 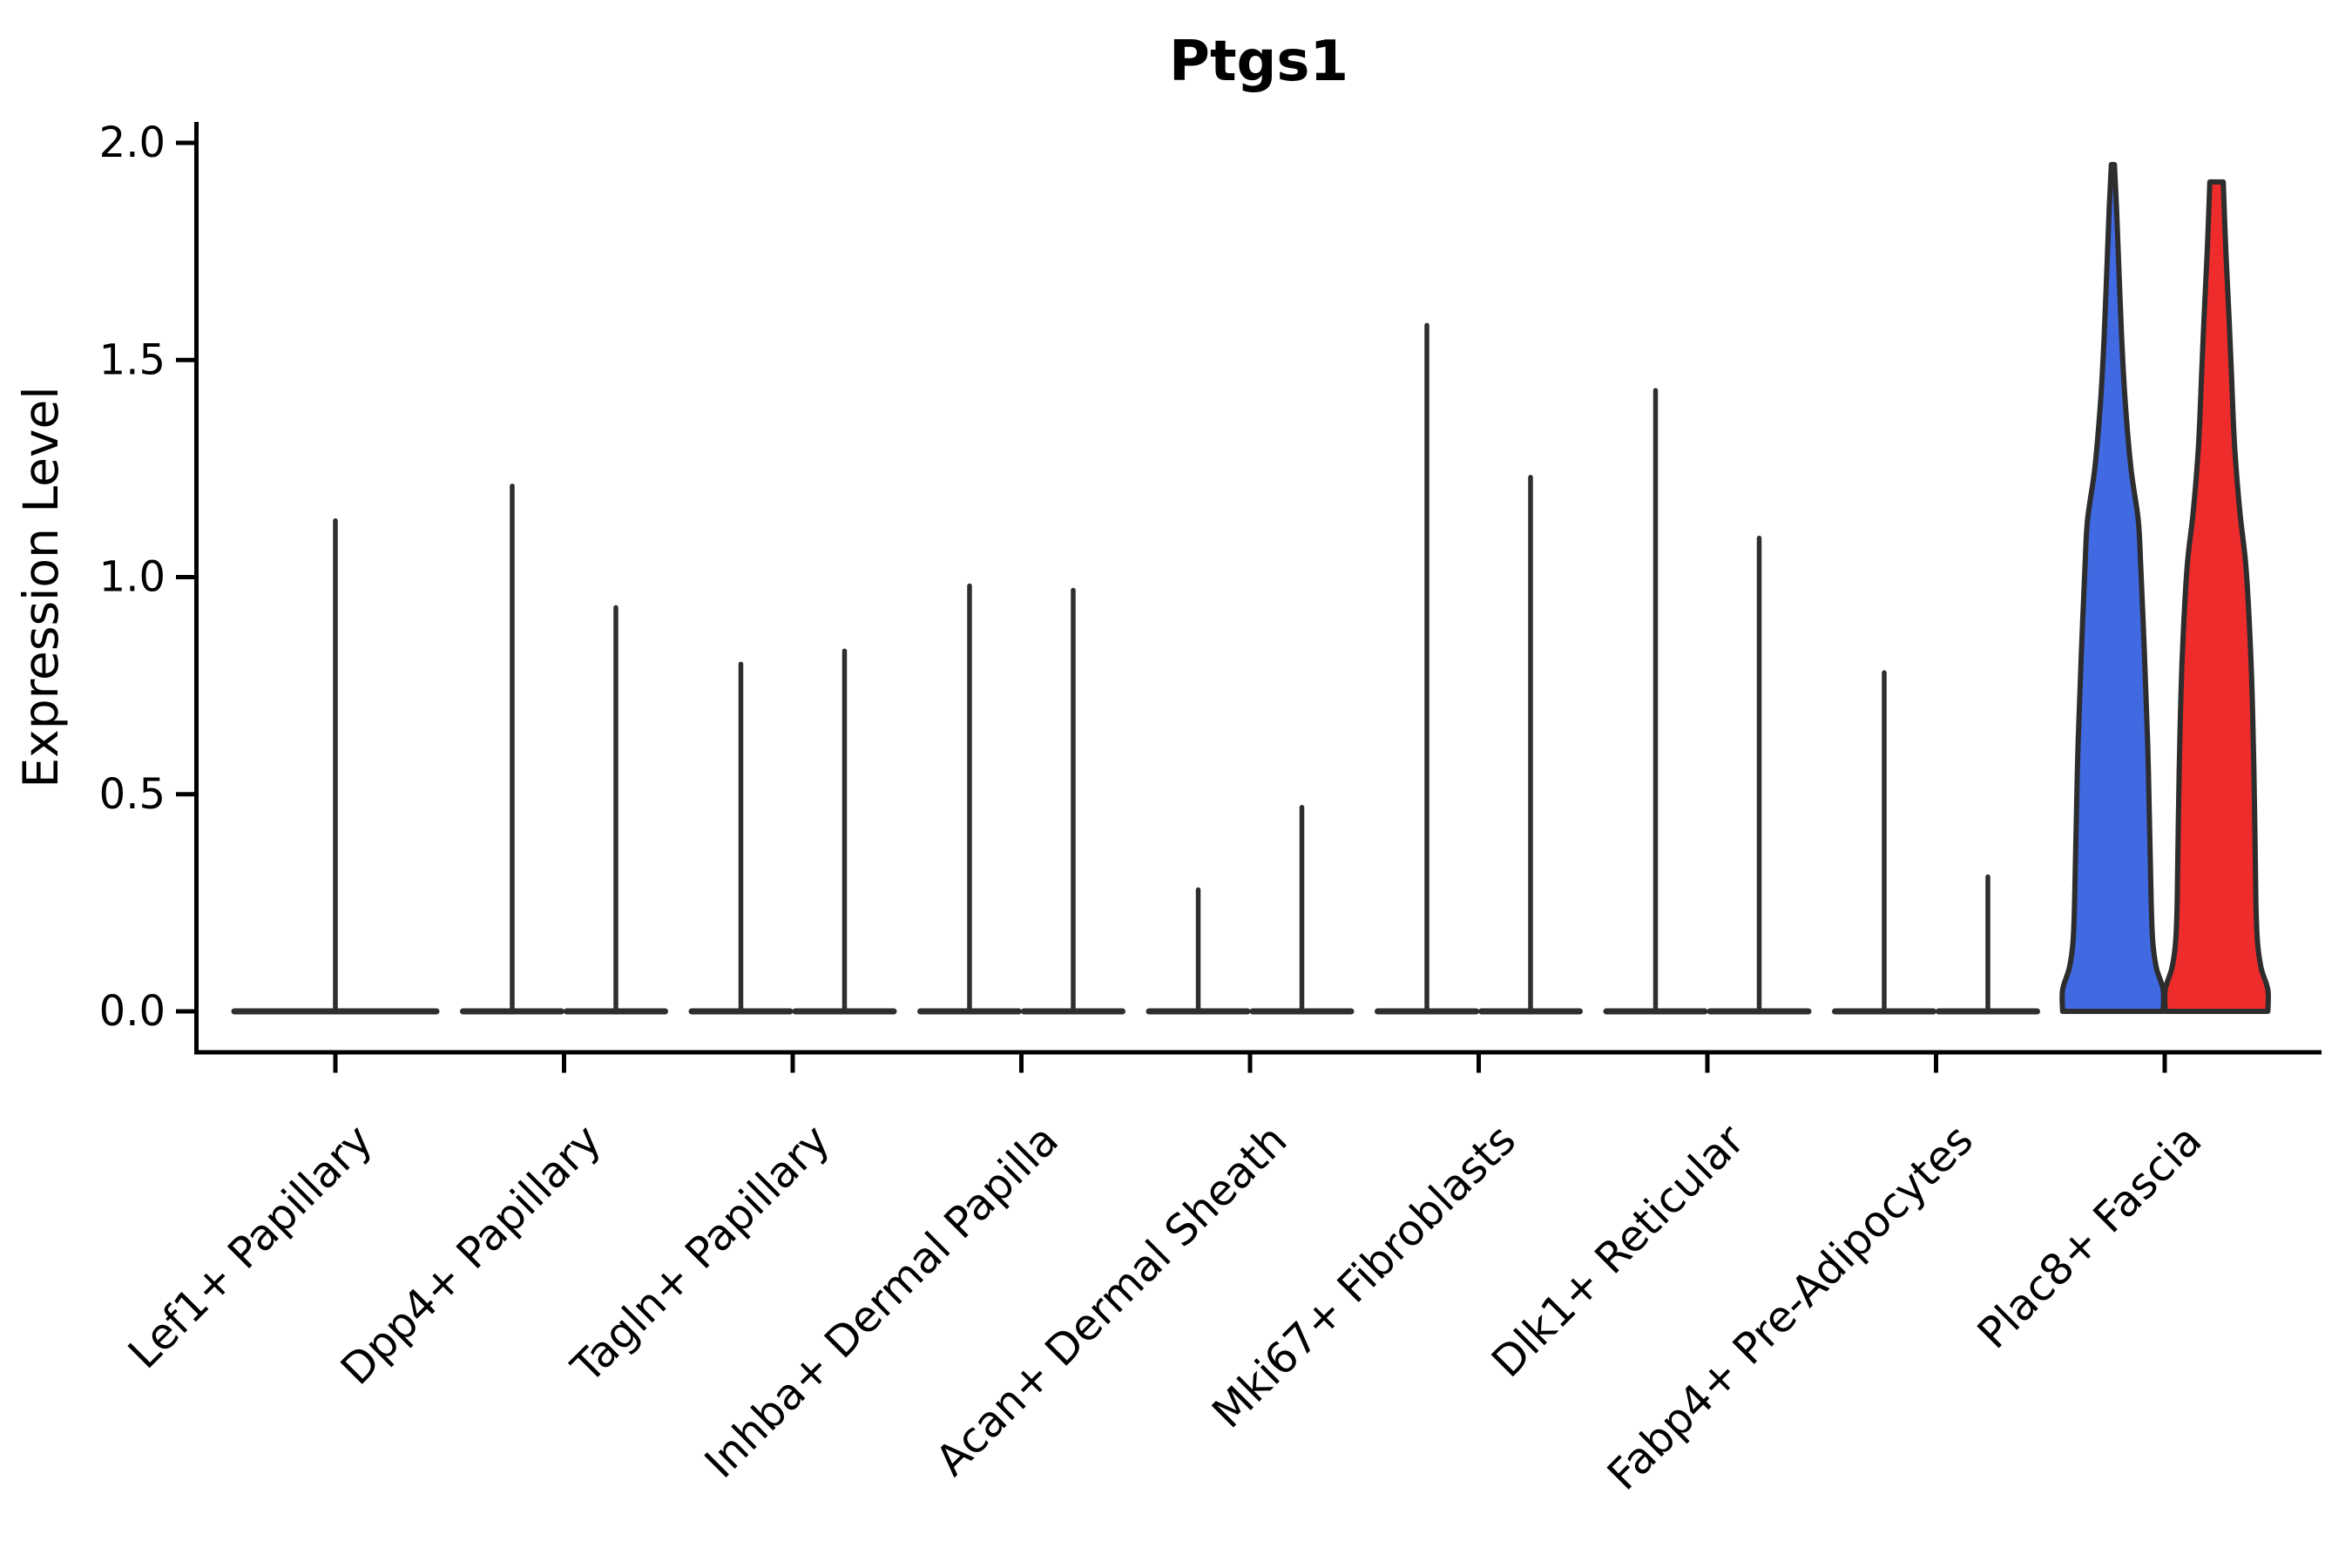 I want to click on x-tick-label: Fabp4+ Pre-Adipocytes, so click(x=1790, y=1307).